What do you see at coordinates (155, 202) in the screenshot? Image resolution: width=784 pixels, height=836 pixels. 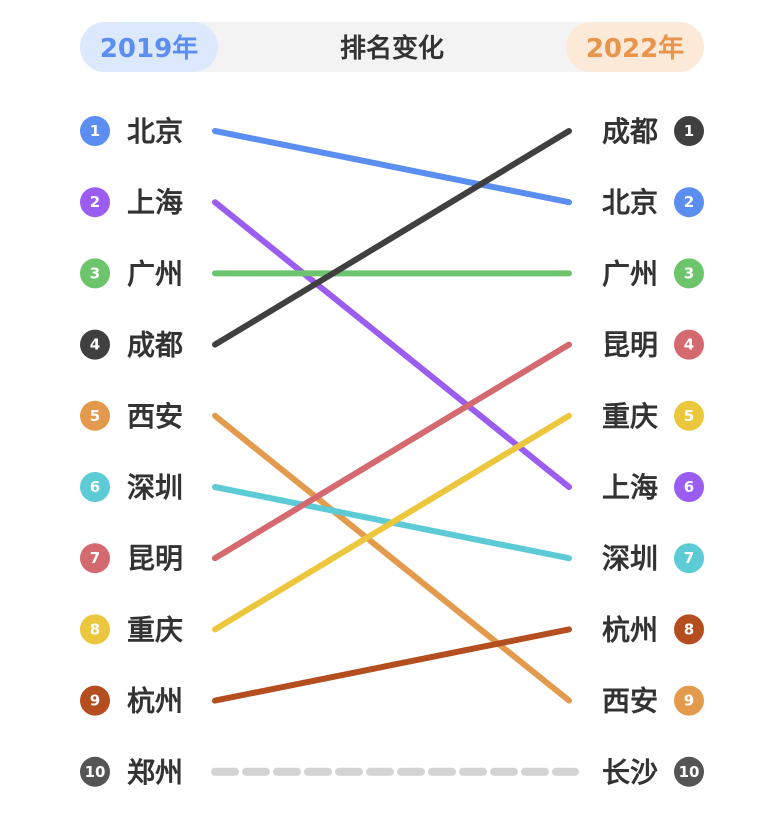 I see `left-city-label: 上海` at bounding box center [155, 202].